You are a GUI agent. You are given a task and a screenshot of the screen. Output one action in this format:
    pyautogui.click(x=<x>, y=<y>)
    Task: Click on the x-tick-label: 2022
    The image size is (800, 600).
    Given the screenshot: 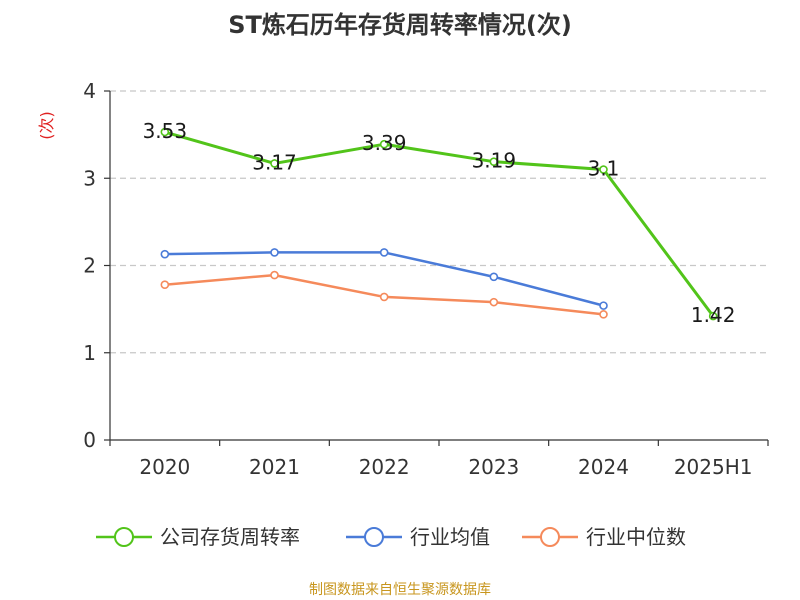 What is the action you would take?
    pyautogui.click(x=384, y=467)
    